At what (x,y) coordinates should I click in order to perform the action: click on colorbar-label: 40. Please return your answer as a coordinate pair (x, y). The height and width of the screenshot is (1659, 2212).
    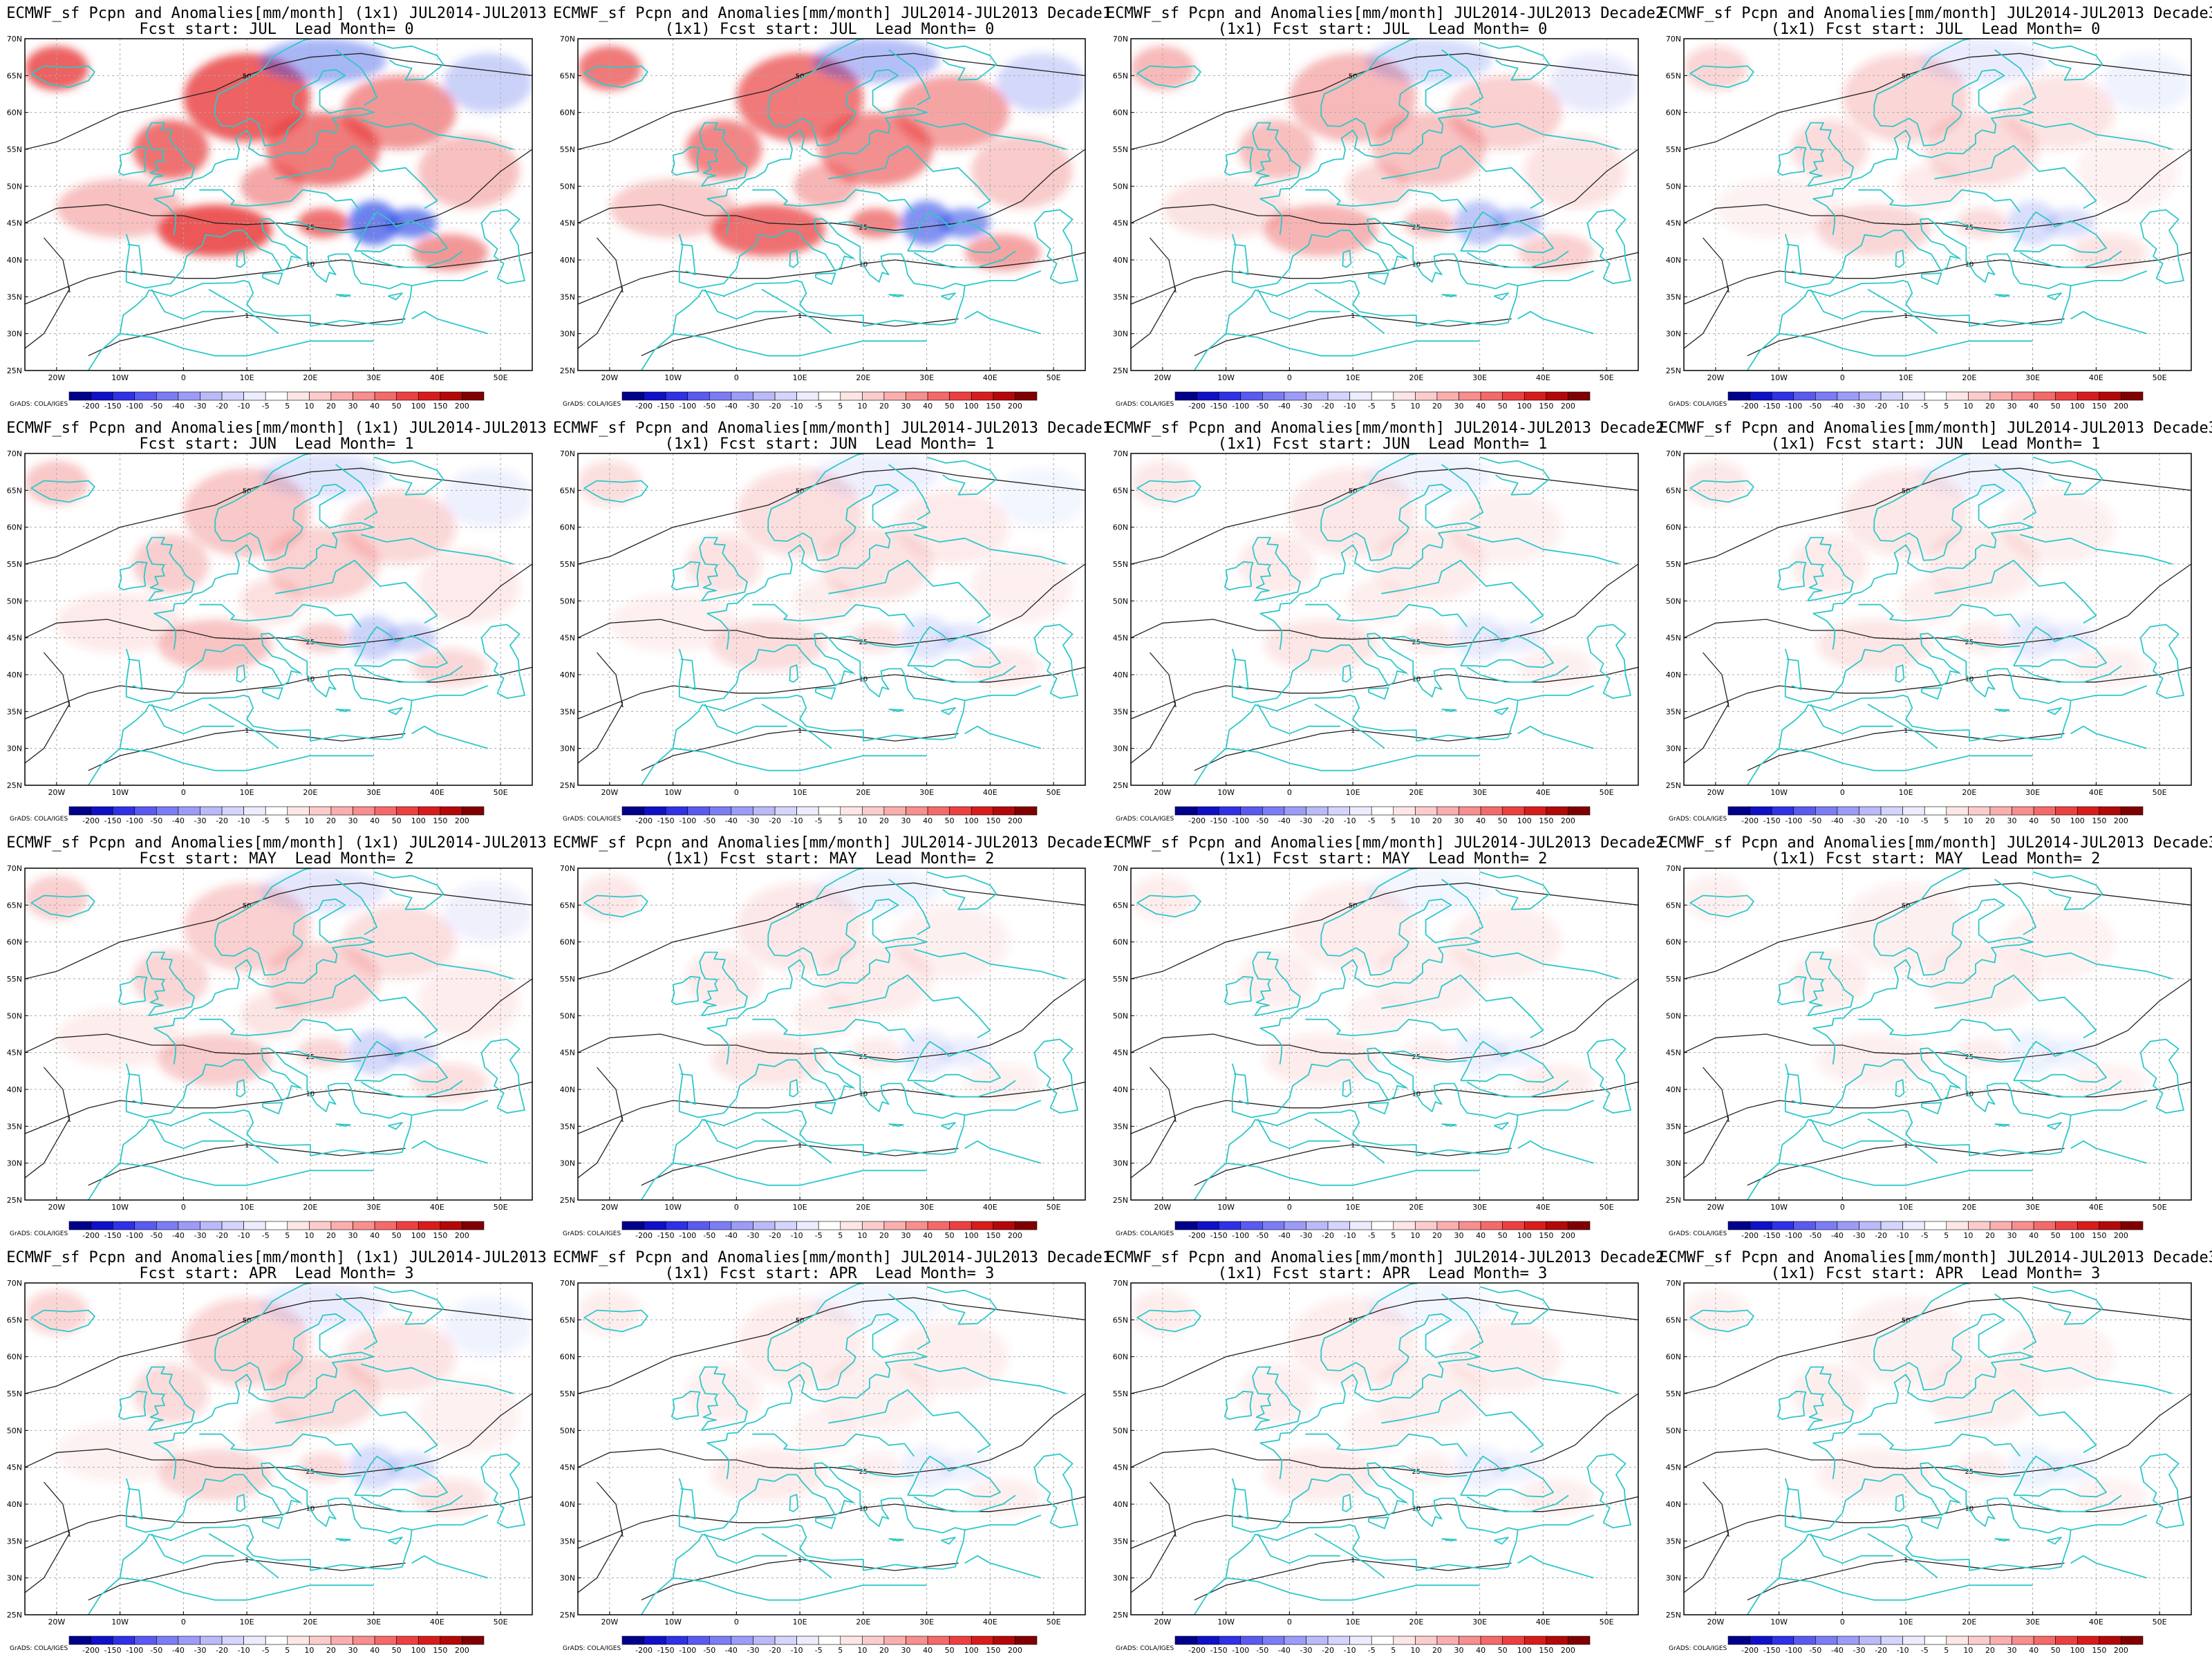
    Looking at the image, I should click on (927, 821).